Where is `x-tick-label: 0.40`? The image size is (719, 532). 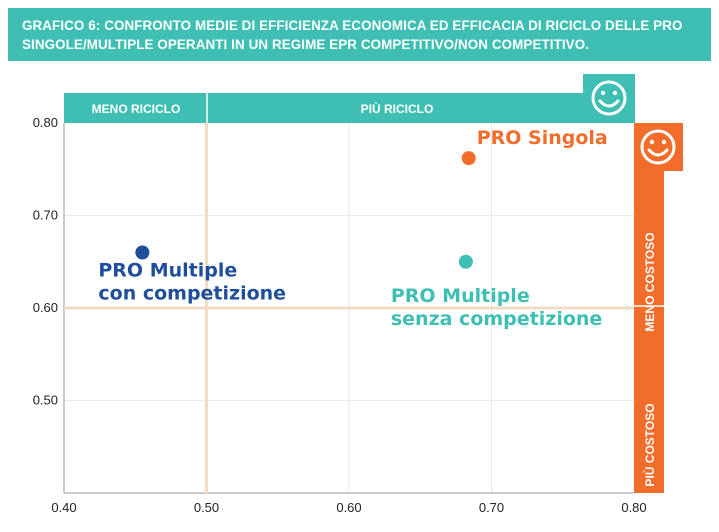 x-tick-label: 0.40 is located at coordinates (63, 507).